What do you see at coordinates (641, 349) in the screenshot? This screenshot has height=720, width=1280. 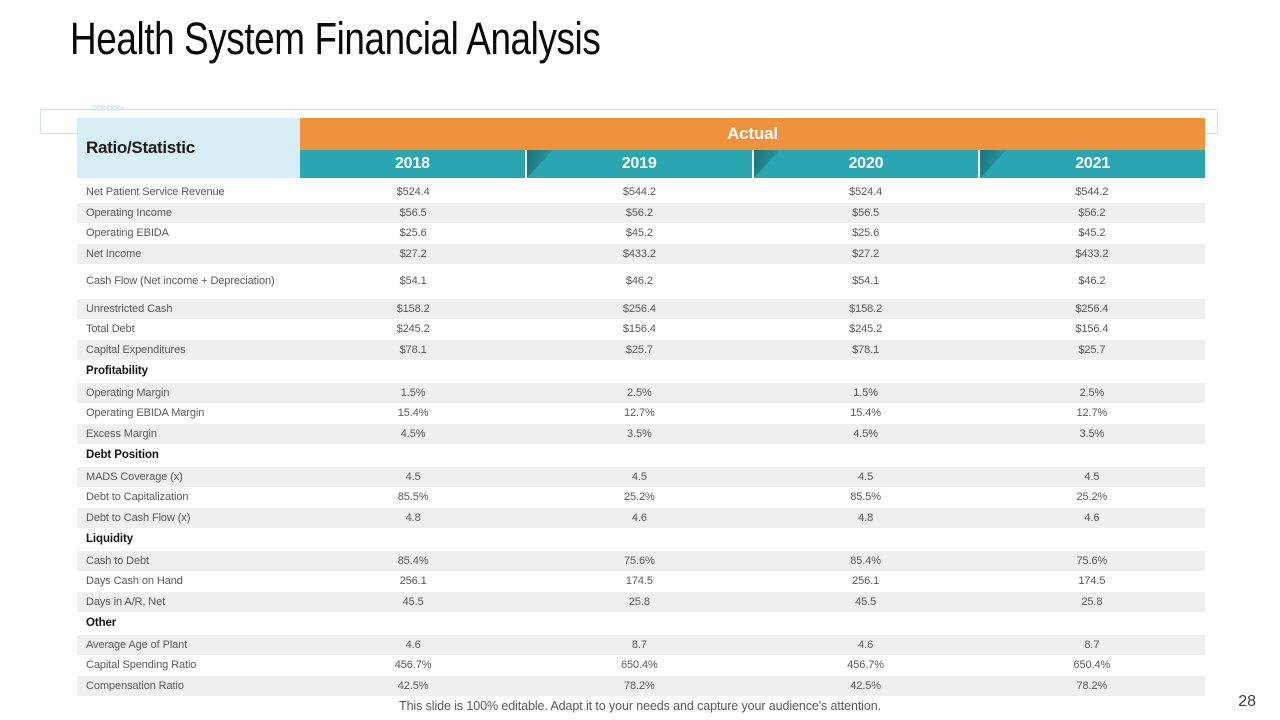 I see `table-row: Capital Expenditures $78.1 $25.7 $78.1 $25.7` at bounding box center [641, 349].